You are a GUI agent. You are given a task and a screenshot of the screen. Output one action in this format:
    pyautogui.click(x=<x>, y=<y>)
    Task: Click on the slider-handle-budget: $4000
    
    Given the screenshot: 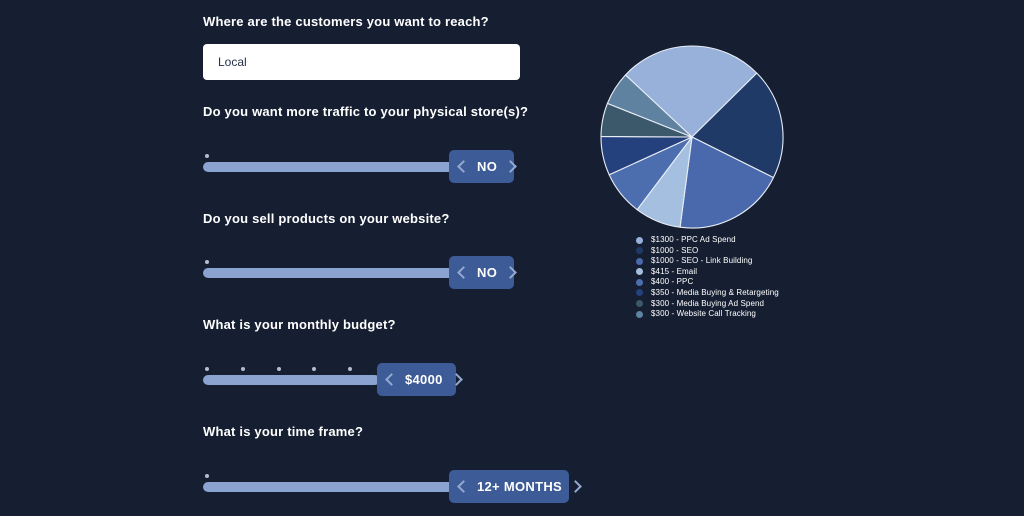 What is the action you would take?
    pyautogui.click(x=420, y=379)
    